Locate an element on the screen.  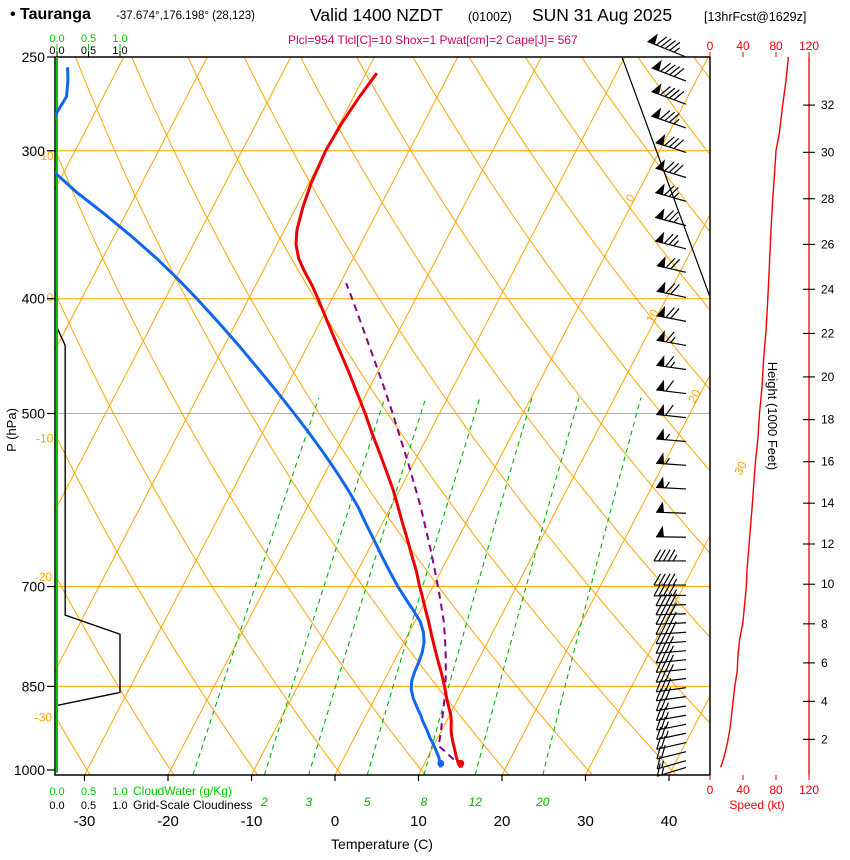
height-tick-label: 20 is located at coordinates (828, 377).